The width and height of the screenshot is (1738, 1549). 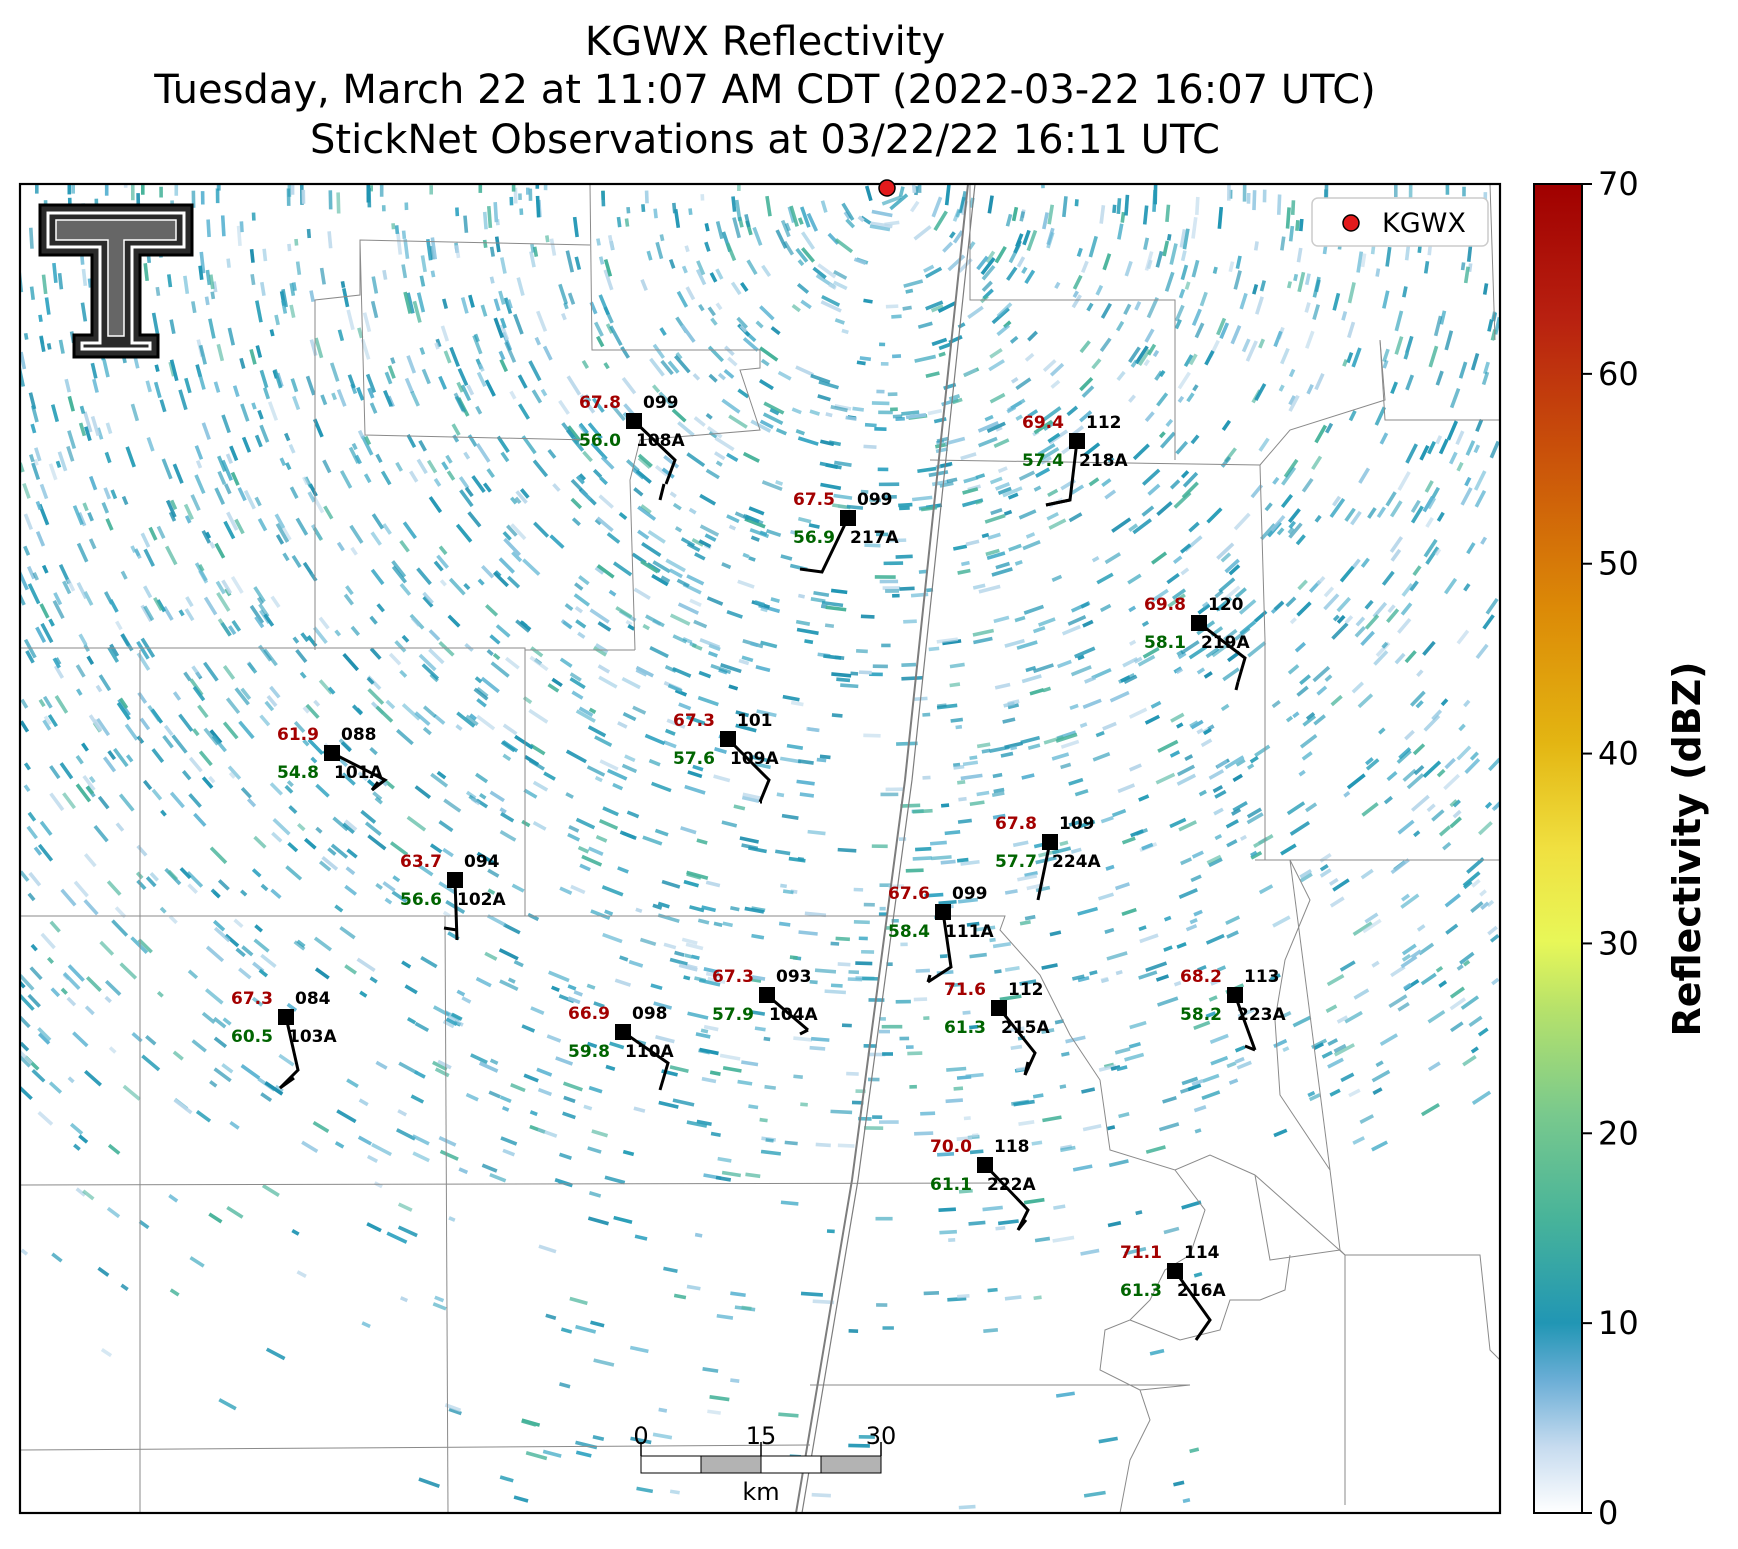 What do you see at coordinates (1058, 502) in the screenshot?
I see `wind-barb-flag` at bounding box center [1058, 502].